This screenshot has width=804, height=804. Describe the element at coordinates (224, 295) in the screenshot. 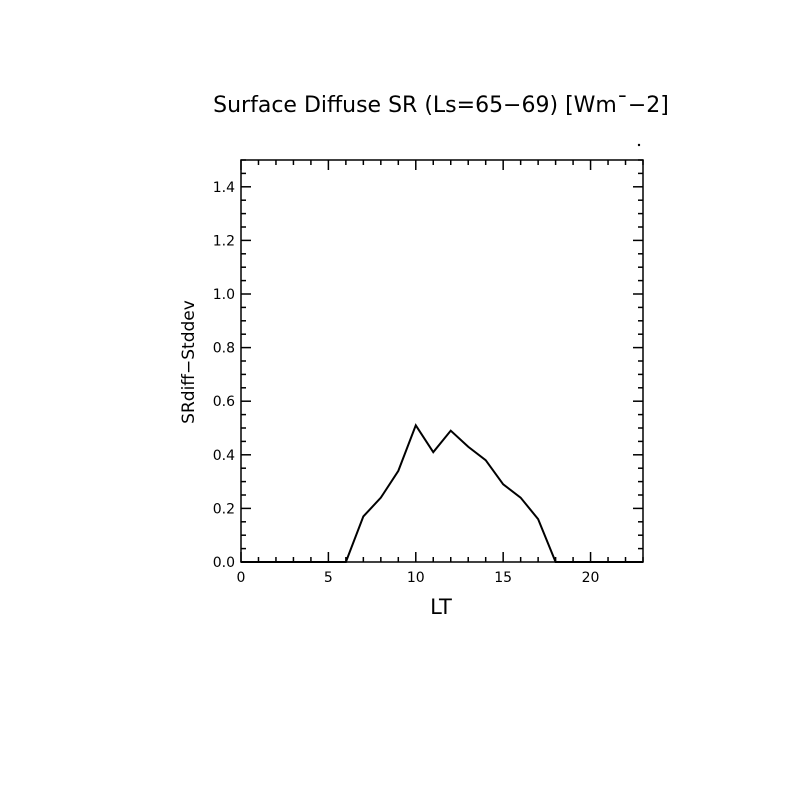

I see `y-tick-label: 1.0` at that location.